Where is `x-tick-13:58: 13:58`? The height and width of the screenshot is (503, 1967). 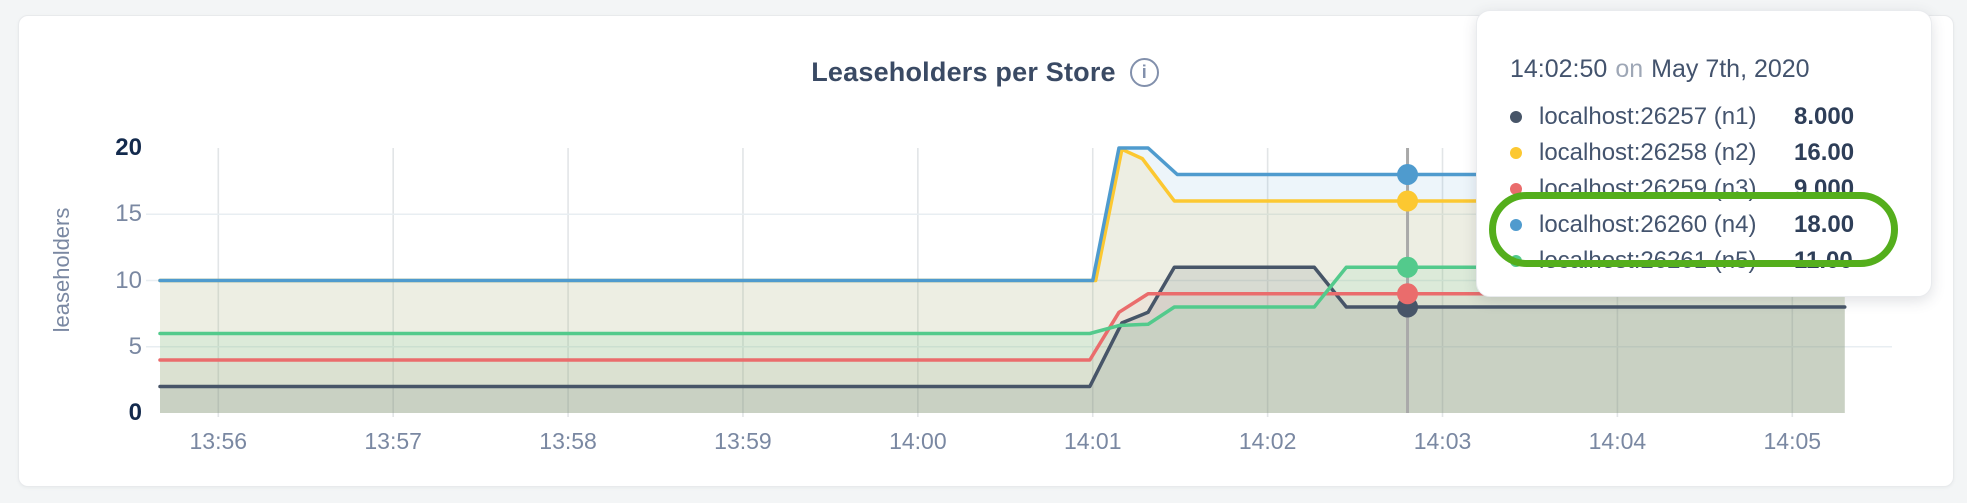 x-tick-13:58: 13:58 is located at coordinates (568, 441).